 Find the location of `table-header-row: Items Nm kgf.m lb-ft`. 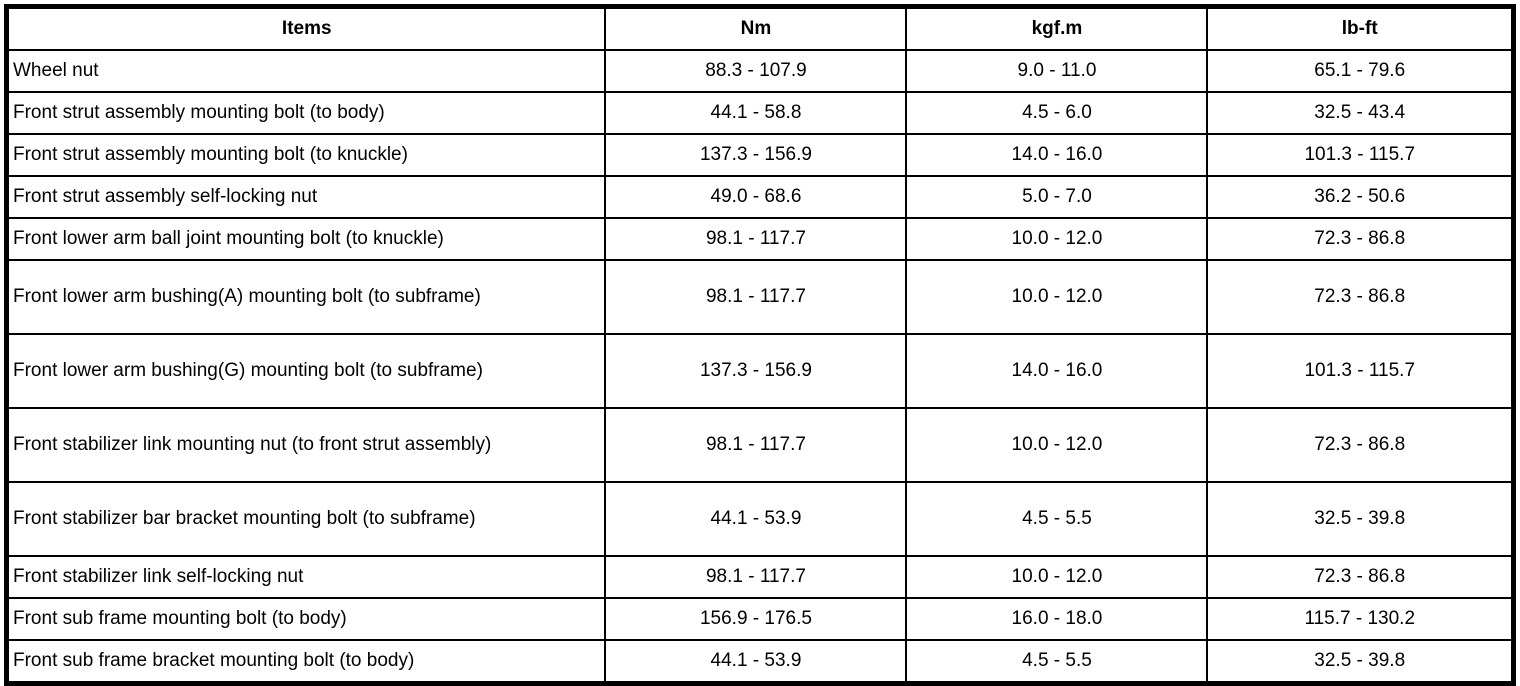

table-header-row: Items Nm kgf.m lb-ft is located at coordinates (760, 28).